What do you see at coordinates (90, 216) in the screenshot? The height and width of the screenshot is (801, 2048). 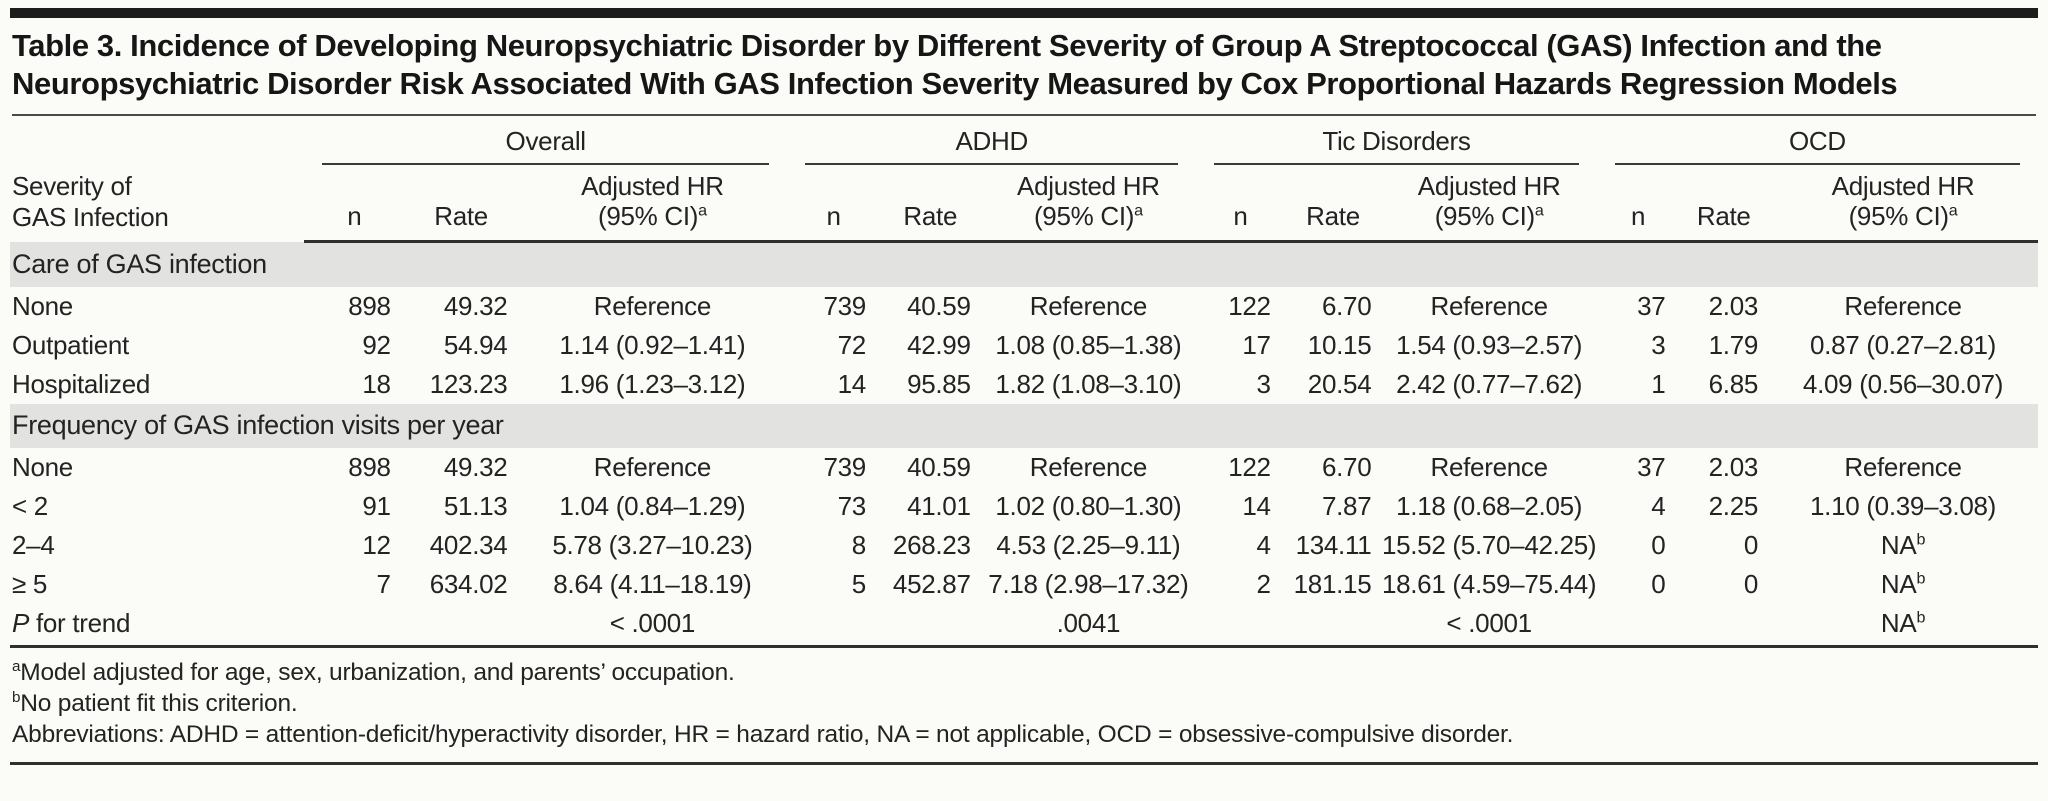 I see `stub-line-2: GAS Infection` at bounding box center [90, 216].